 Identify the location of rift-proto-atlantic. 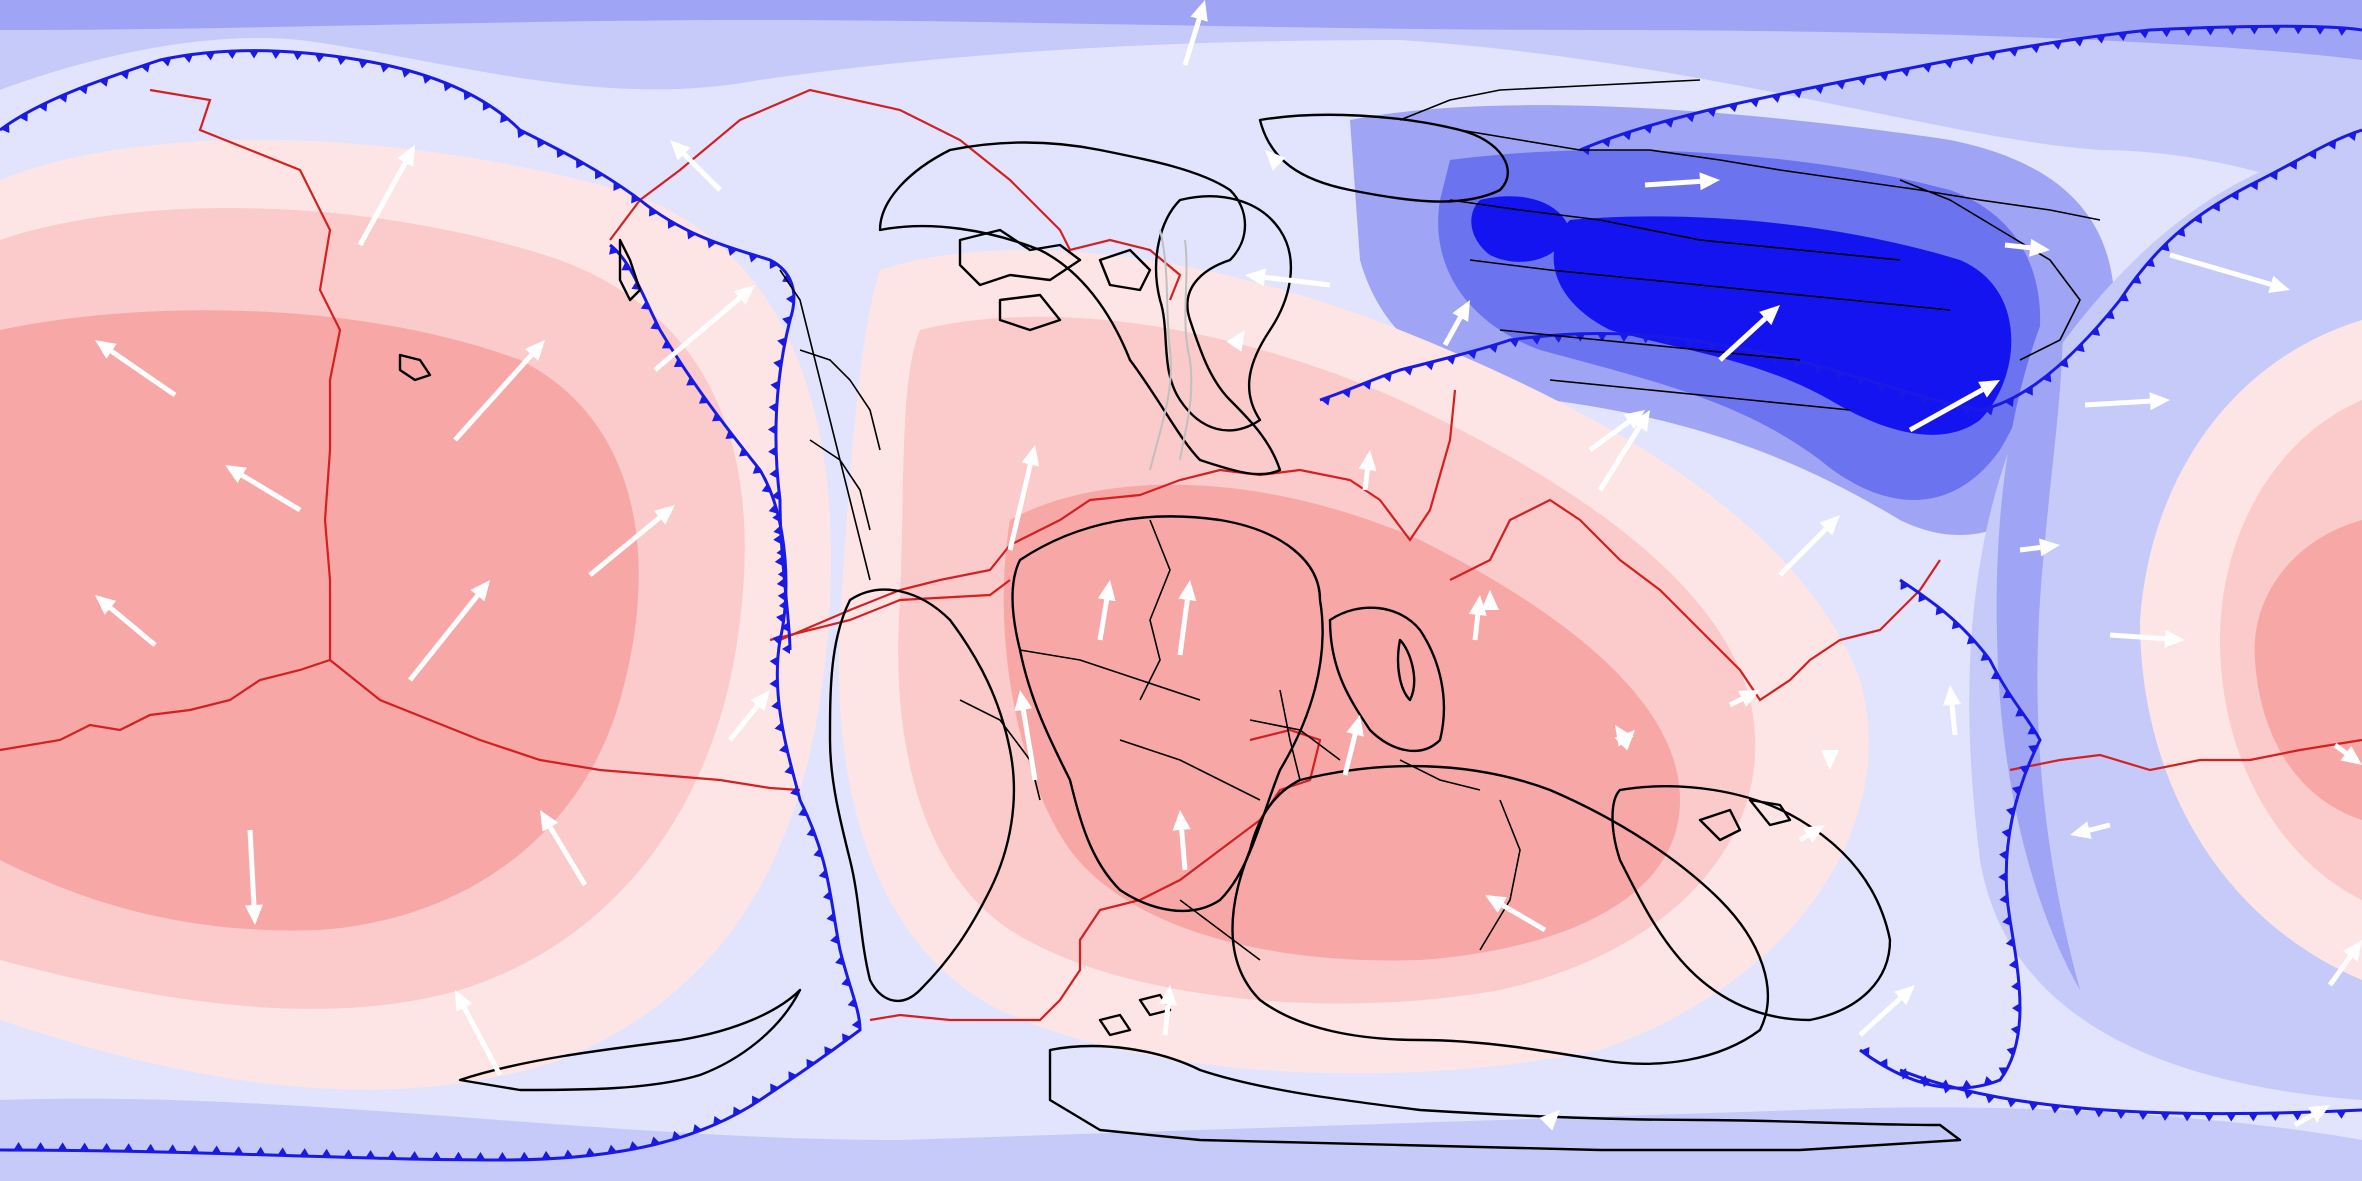
(1186, 350).